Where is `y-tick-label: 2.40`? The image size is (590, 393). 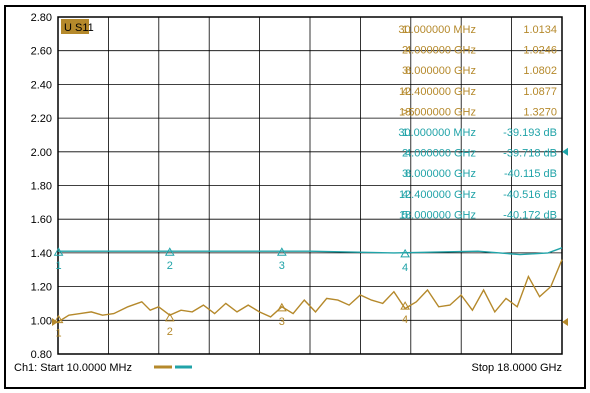 y-tick-label: 2.40 is located at coordinates (41, 85).